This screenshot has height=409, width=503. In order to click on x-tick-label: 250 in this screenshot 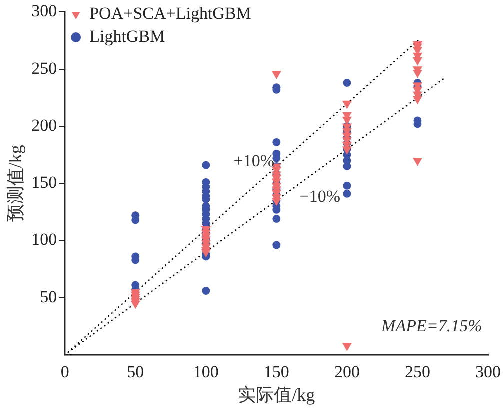, I will do `click(417, 372)`.